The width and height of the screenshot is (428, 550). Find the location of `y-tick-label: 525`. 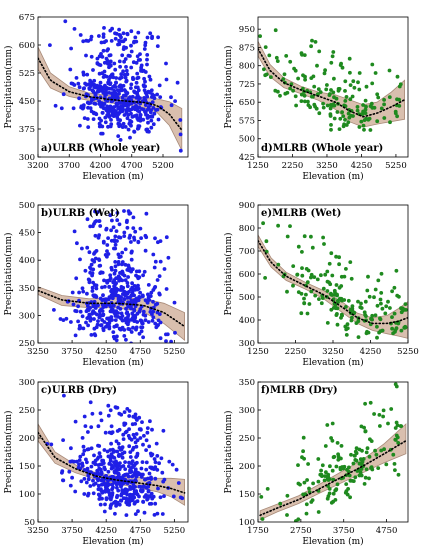

y-tick-label: 525 is located at coordinates (27, 74).